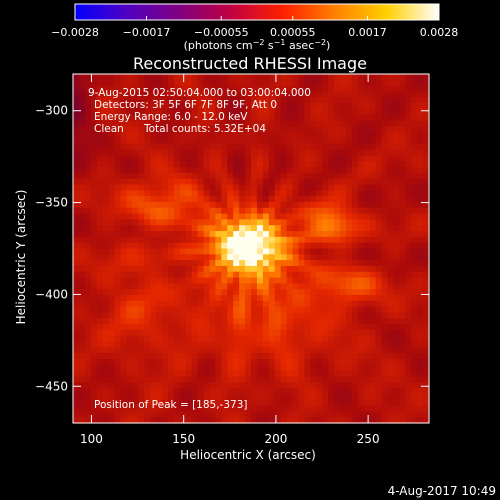  I want to click on colorbar-tick-label: −0.00055, so click(221, 32).